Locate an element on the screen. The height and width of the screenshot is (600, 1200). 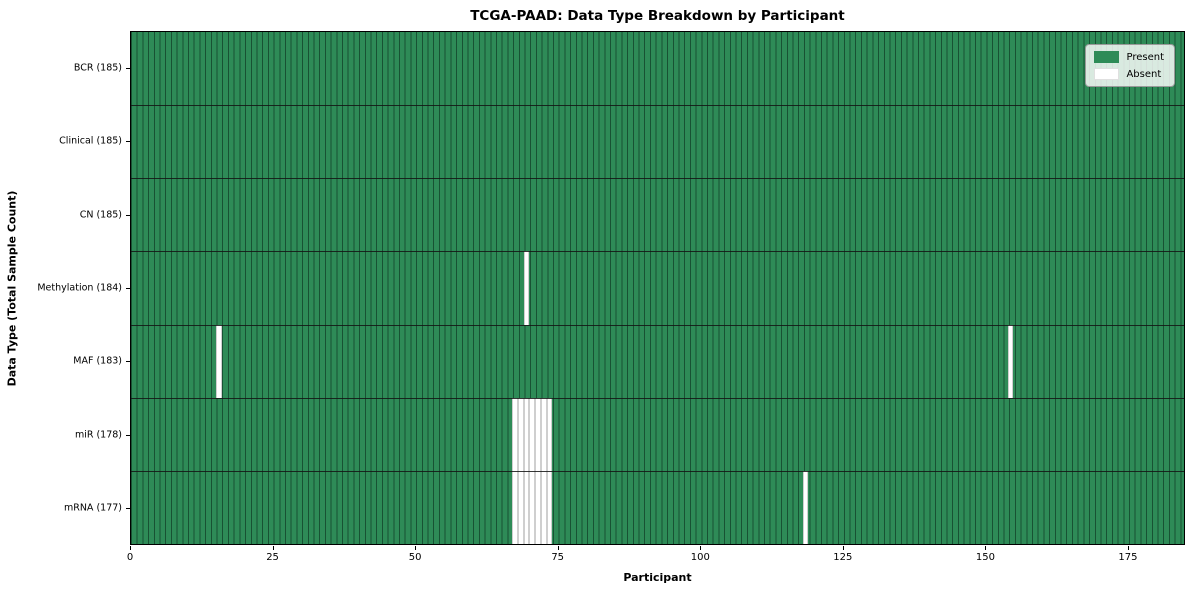
y-tick-label: miR (178) is located at coordinates (98, 435).